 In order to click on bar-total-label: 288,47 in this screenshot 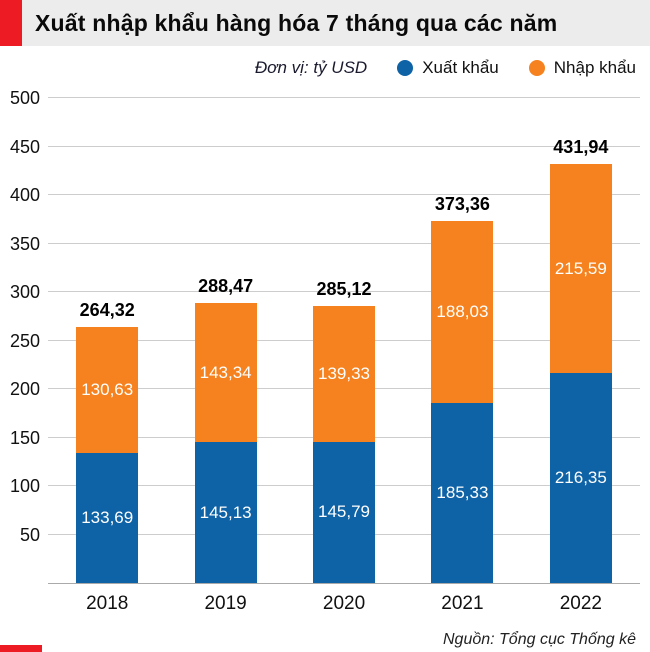, I will do `click(226, 286)`.